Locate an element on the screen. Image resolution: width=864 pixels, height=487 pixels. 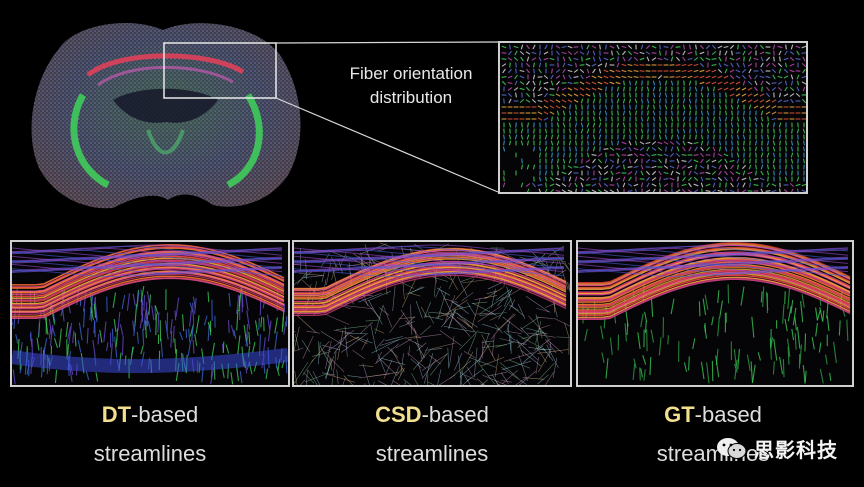
watermark: 思影科技 is located at coordinates (777, 448).